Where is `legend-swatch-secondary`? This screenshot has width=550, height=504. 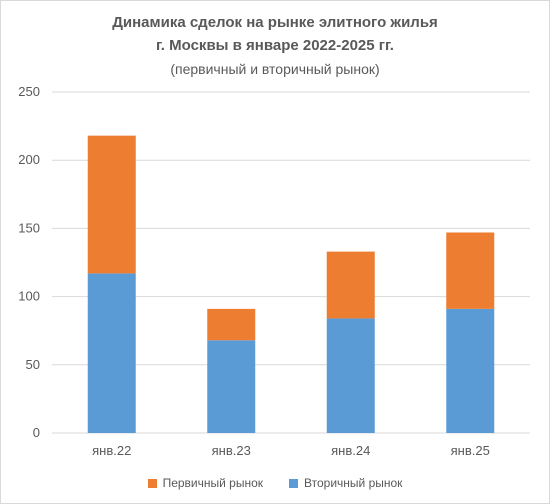 legend-swatch-secondary is located at coordinates (294, 483).